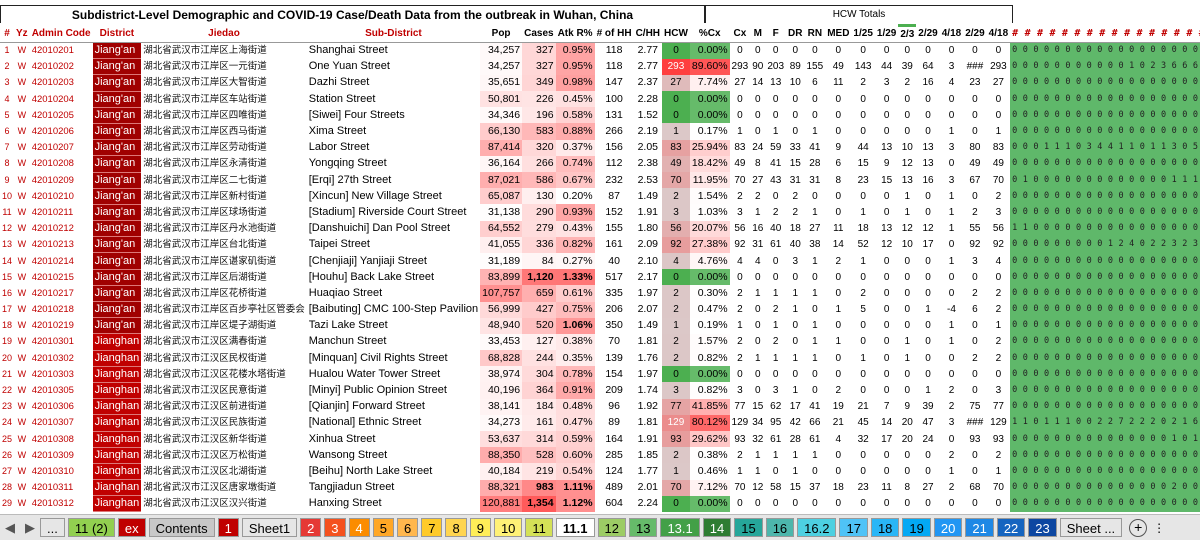 Image resolution: width=1200 pixels, height=540 pixels. I want to click on hcw-cell: 83, so click(676, 147).